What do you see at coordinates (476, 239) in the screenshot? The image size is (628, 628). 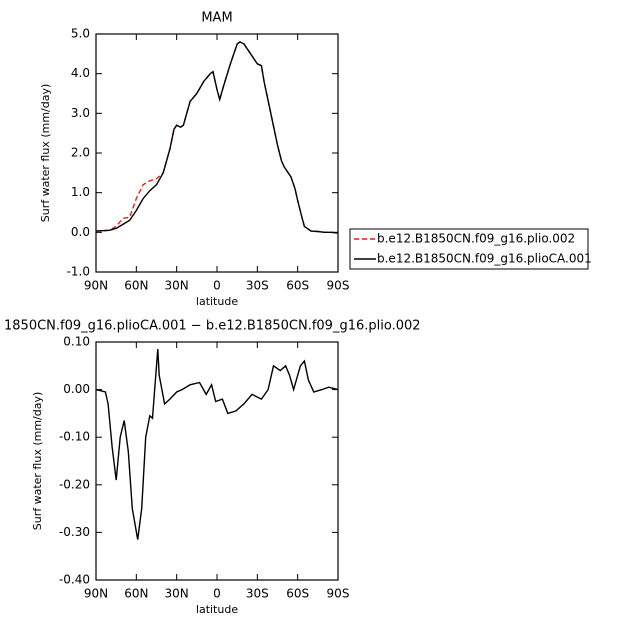 I see `legend-label: b.e12.B1850CN.f09_g16.plio.002` at bounding box center [476, 239].